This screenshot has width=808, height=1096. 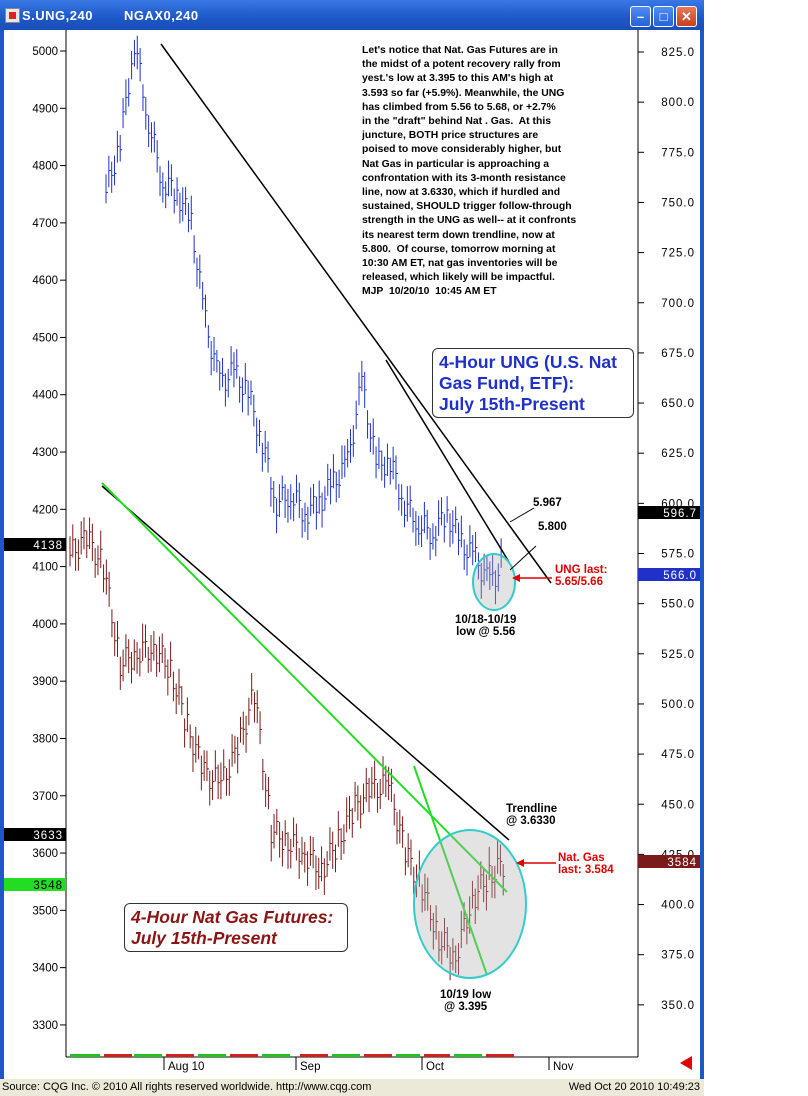 I want to click on right-tick-label: 650.0, so click(x=678, y=404).